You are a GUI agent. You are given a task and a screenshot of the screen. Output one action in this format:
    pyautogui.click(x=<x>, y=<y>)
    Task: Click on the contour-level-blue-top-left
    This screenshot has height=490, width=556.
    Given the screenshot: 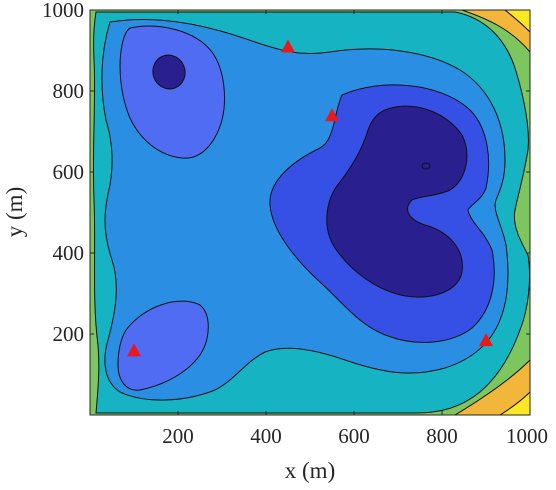 What is the action you would take?
    pyautogui.click(x=172, y=92)
    